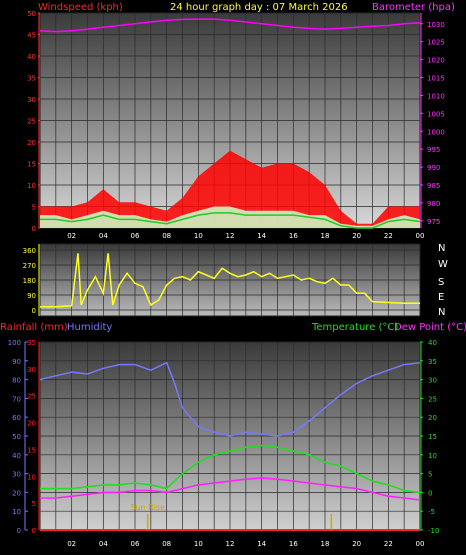 The height and width of the screenshot is (555, 466). Describe the element at coordinates (436, 25) in the screenshot. I see `barometer-tick-label: 1030` at that location.